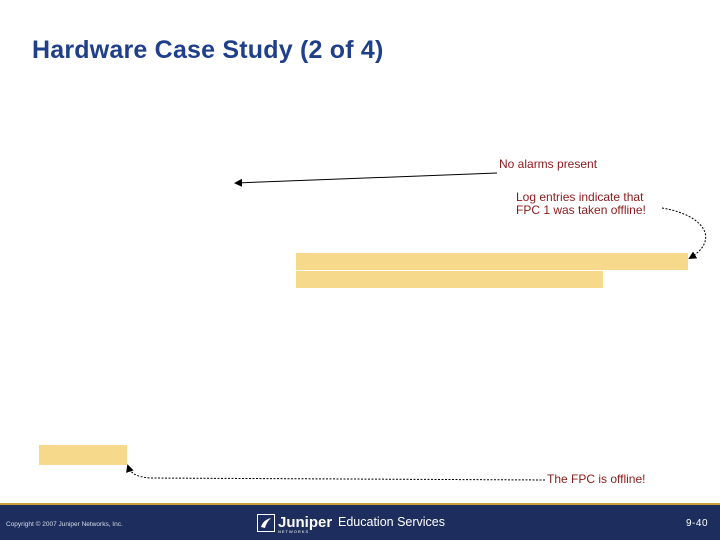  I want to click on arrow-no-alarms, so click(366, 179).